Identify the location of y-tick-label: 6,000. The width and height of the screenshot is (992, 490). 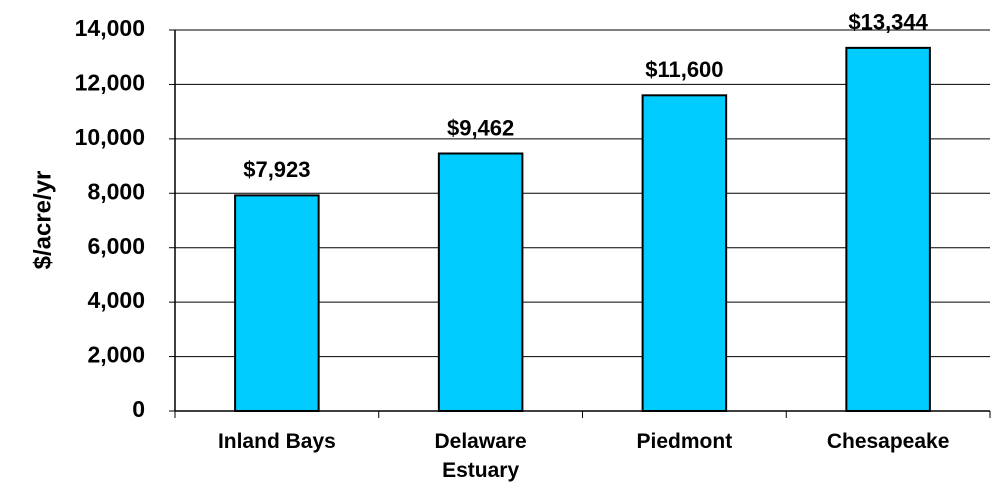
(116, 246).